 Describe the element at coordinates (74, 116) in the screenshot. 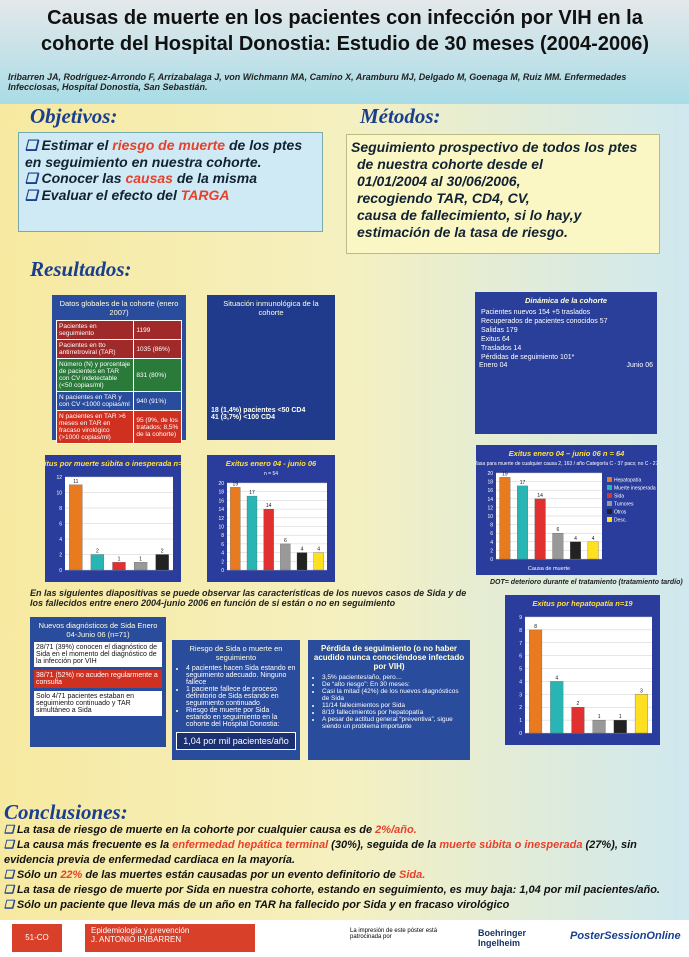

I see `objectives-heading: Objetivos:` at that location.